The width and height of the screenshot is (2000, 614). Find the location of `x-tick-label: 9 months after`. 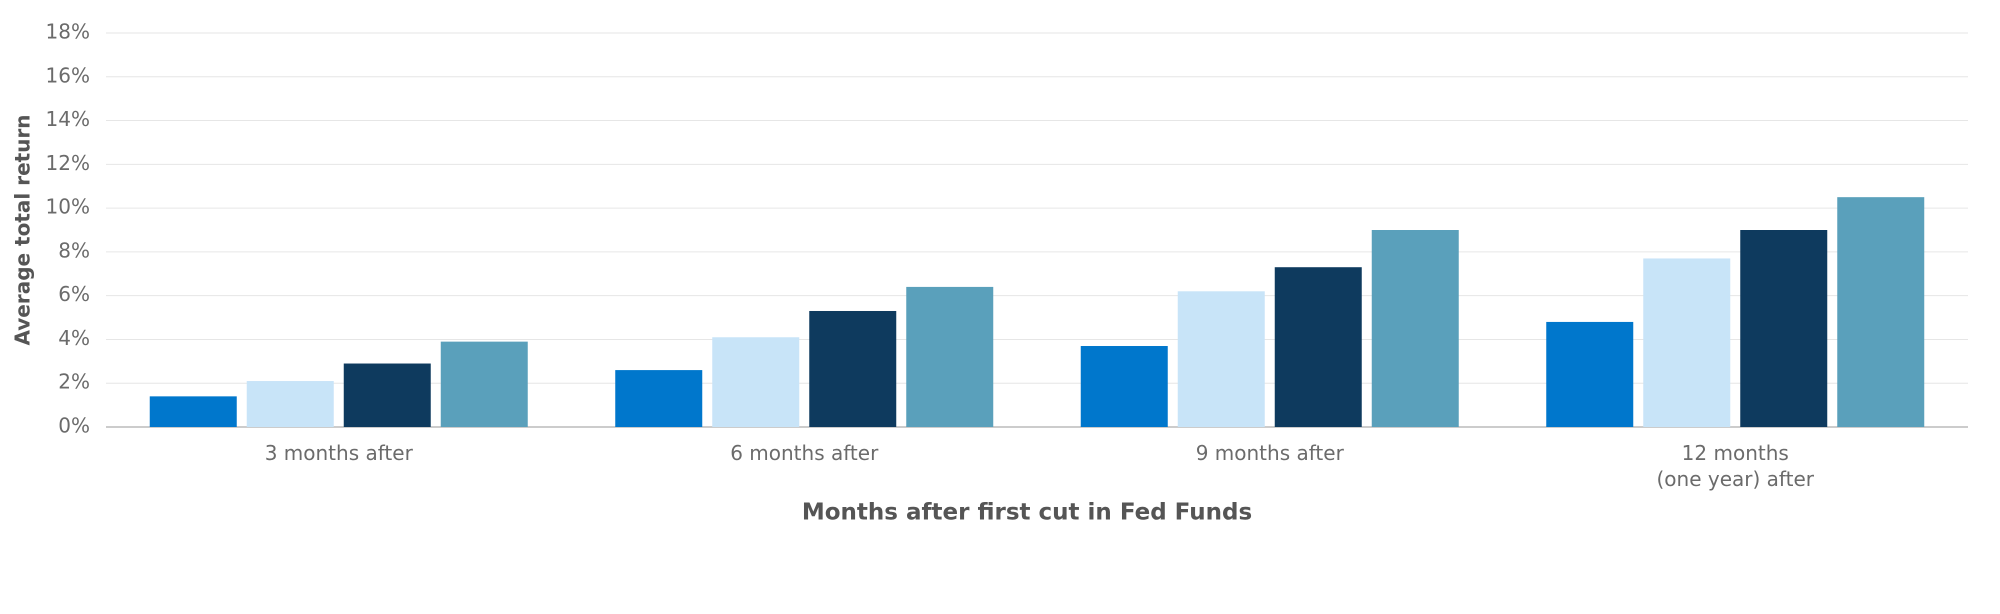

x-tick-label: 9 months after is located at coordinates (1269, 453).